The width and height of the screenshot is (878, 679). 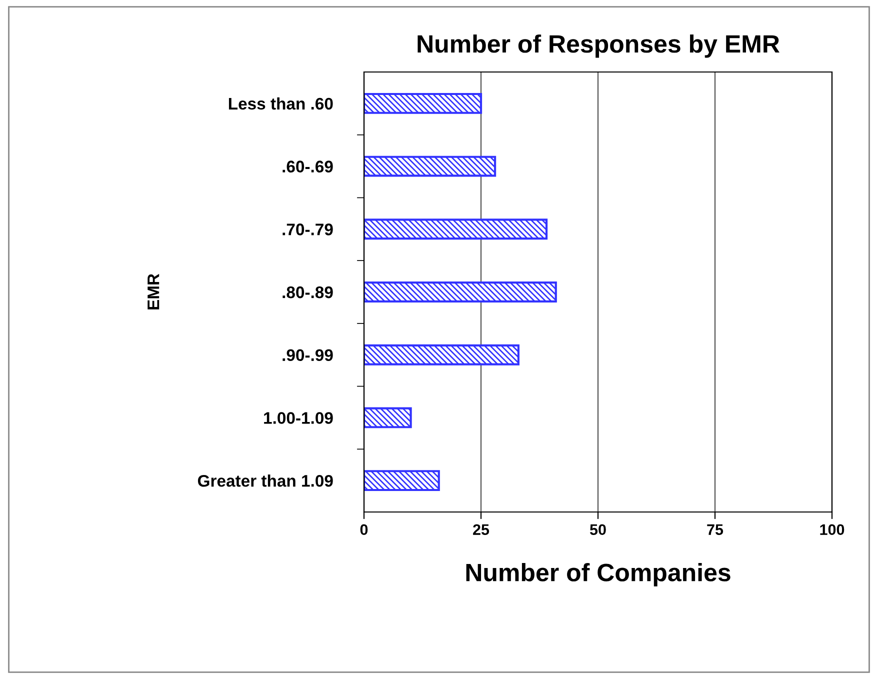 I want to click on y-tick-label: .80-.89, so click(x=307, y=292).